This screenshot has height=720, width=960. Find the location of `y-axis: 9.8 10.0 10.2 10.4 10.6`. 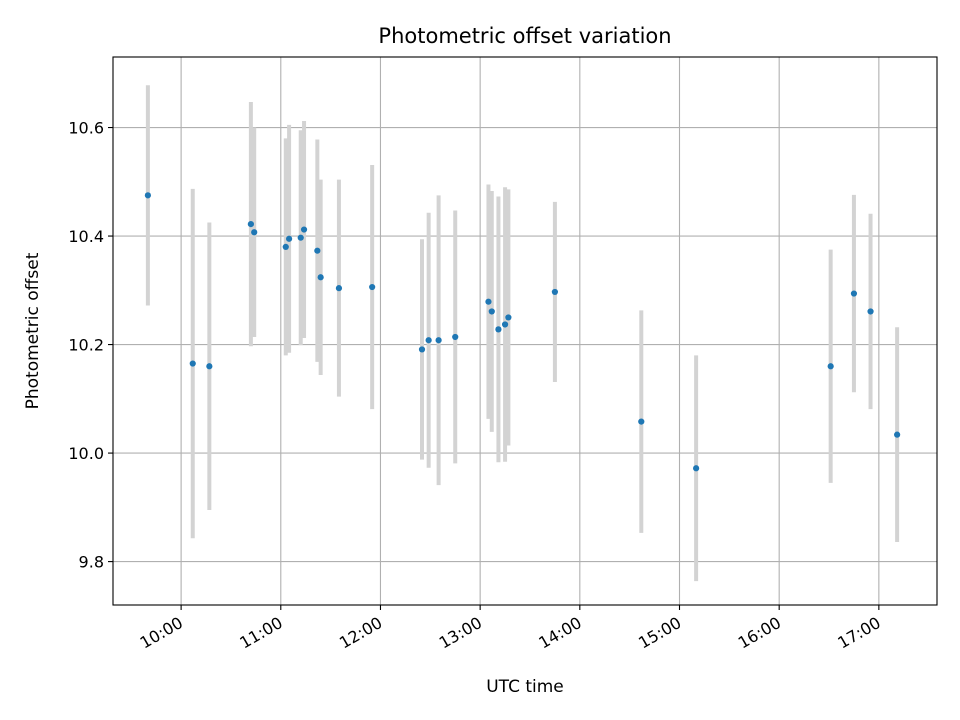

y-axis: 9.8 10.0 10.2 10.4 10.6 is located at coordinates (90, 345).